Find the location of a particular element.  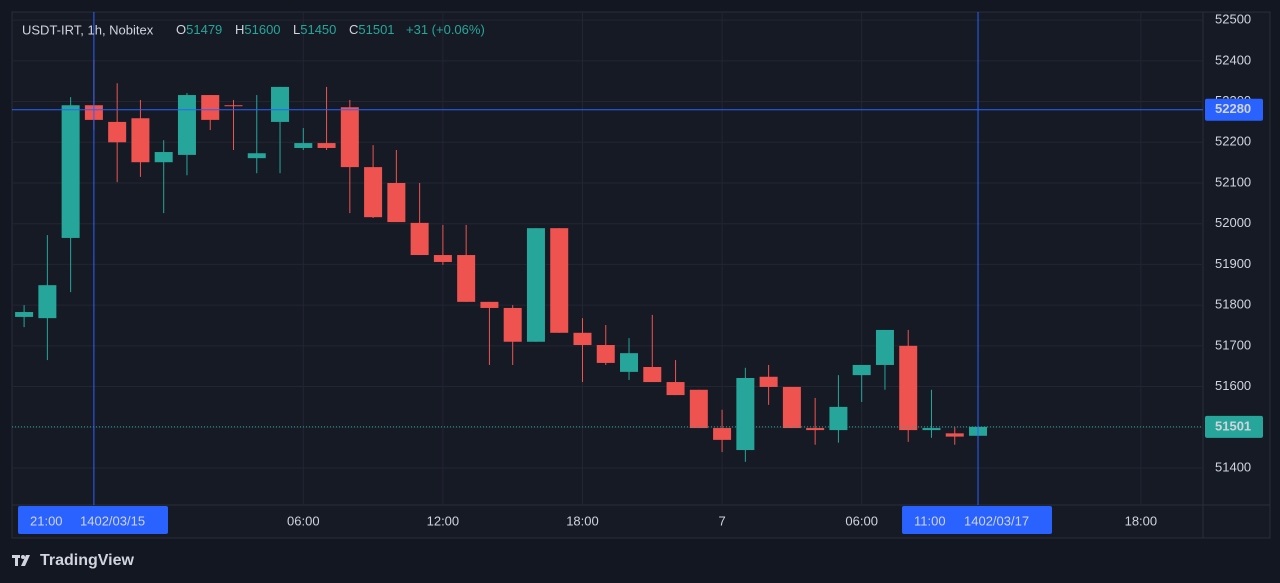

ohlc-change: +31 (+0.06%) is located at coordinates (445, 29).